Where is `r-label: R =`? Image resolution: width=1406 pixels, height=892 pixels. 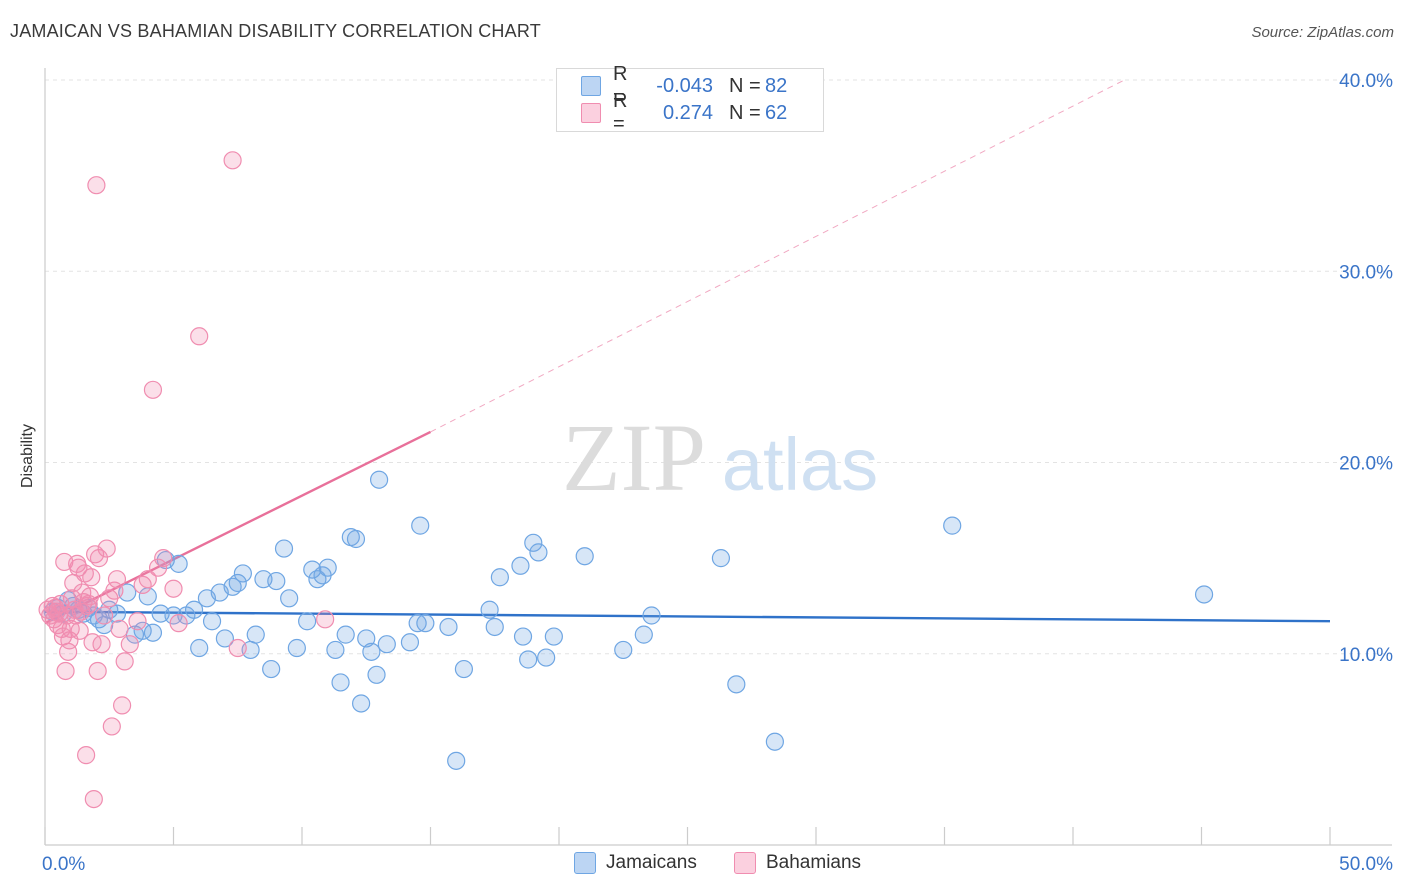
r-label: R = is located at coordinates (620, 85).